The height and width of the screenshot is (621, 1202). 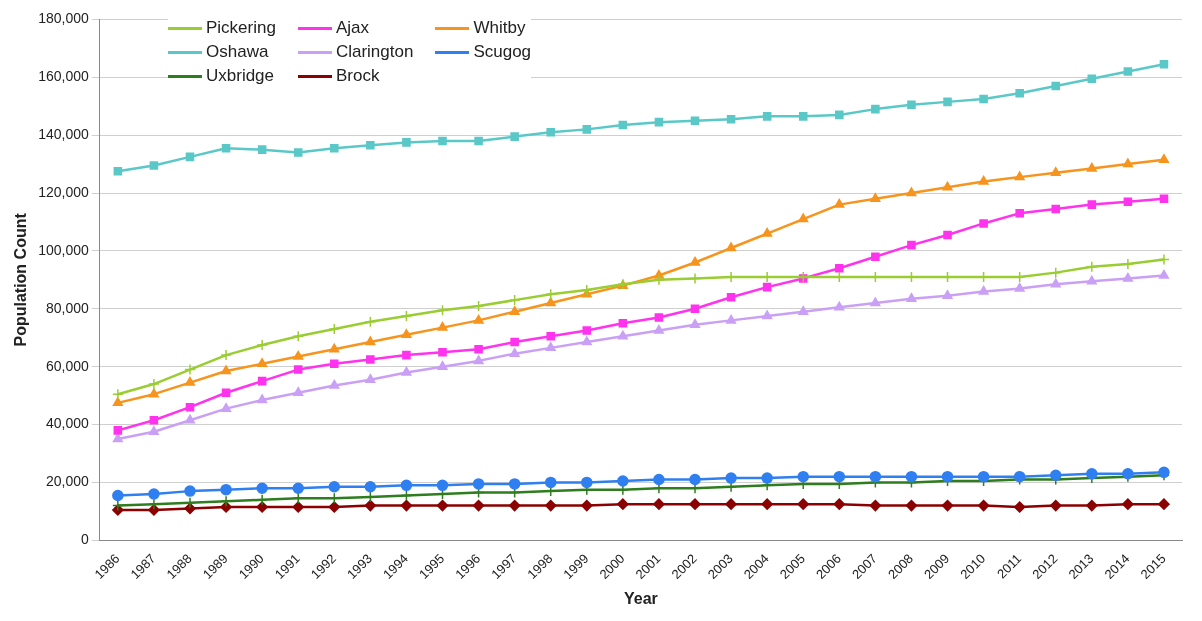 I want to click on x-axis-title: Year, so click(x=641, y=598).